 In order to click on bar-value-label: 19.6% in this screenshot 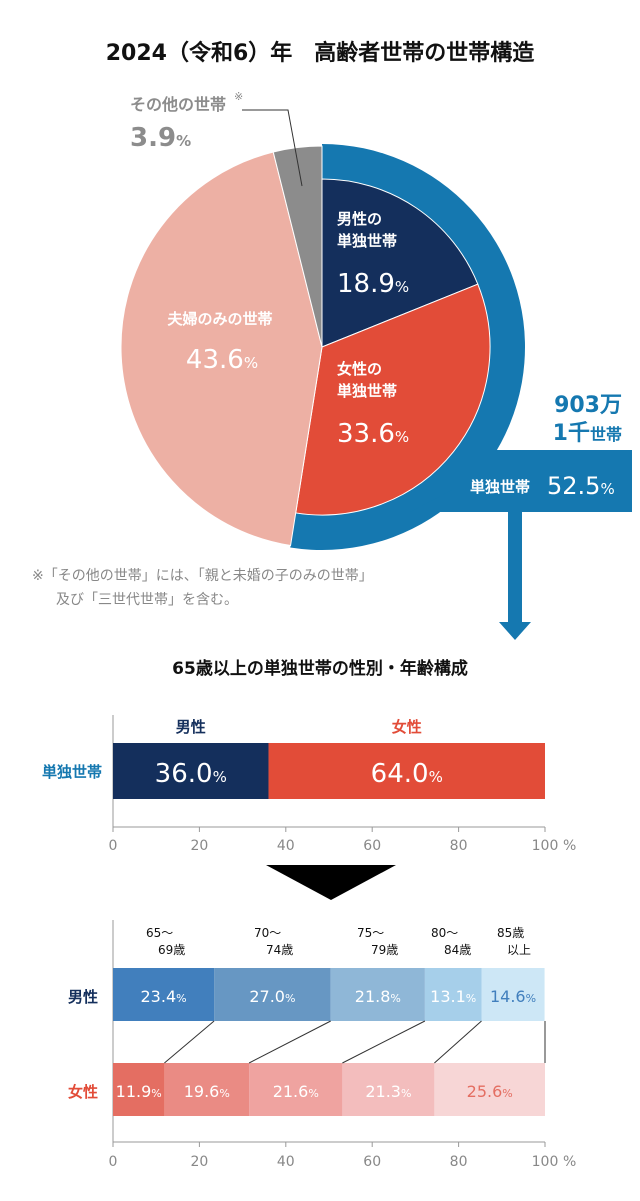, I will do `click(207, 1091)`.